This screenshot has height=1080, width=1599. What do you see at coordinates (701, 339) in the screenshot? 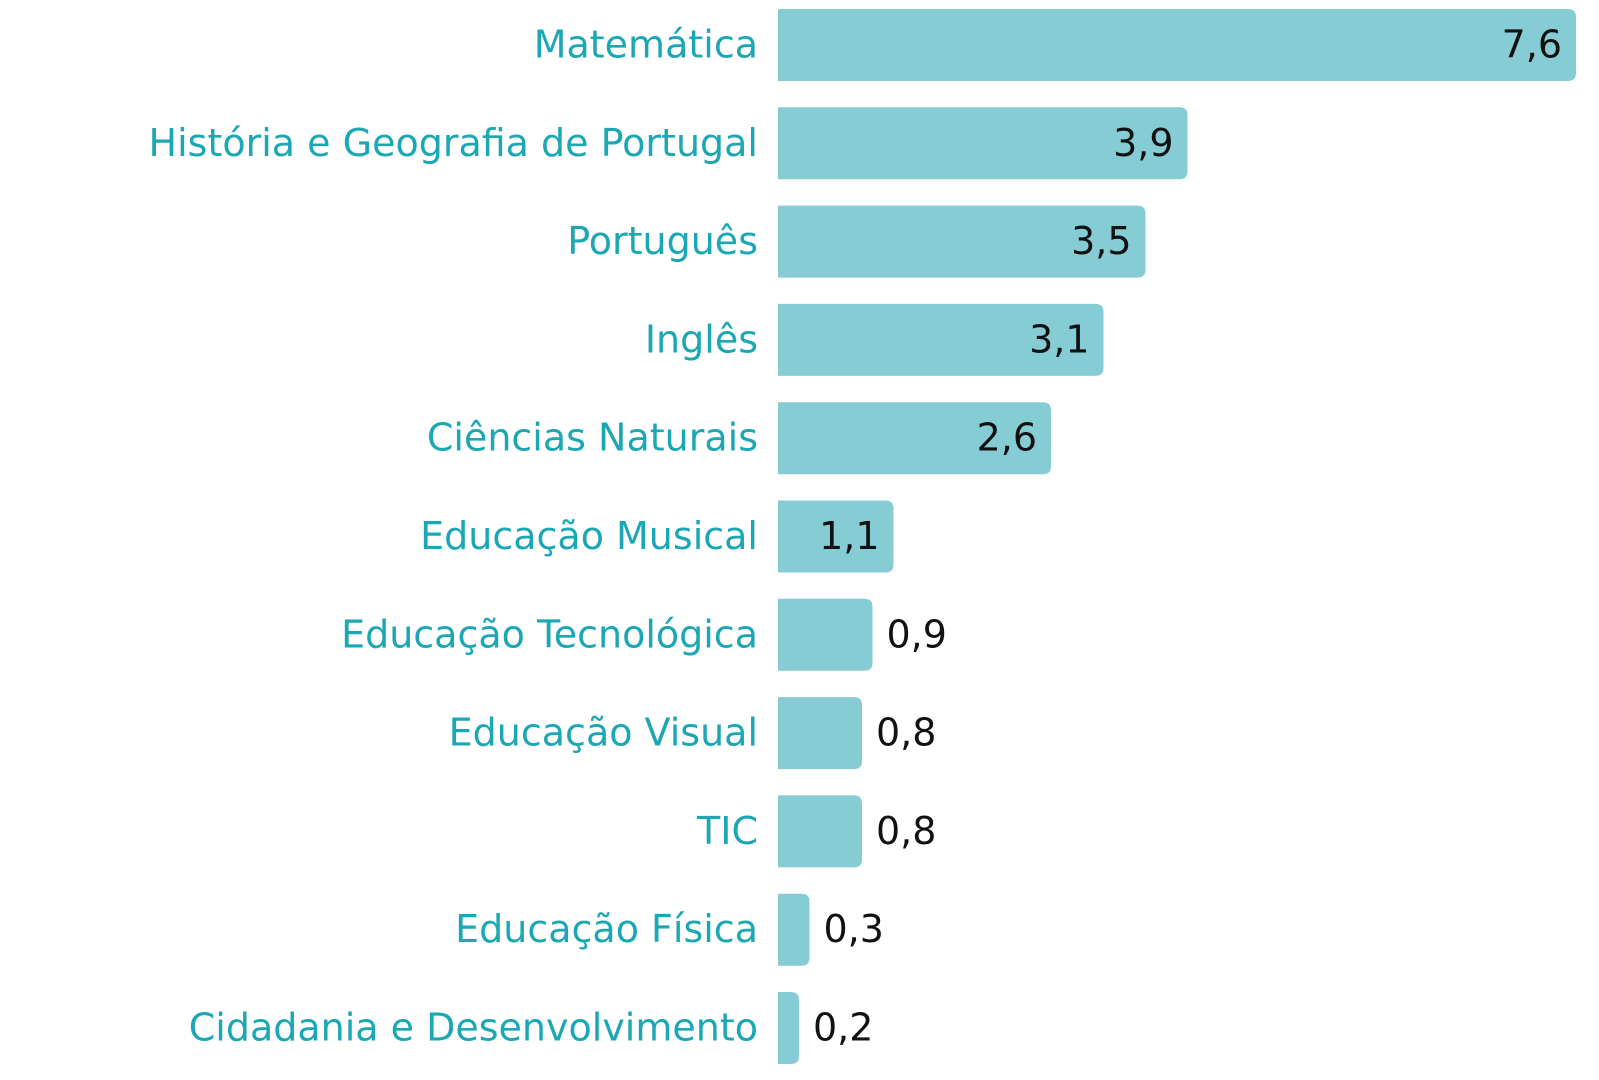
I see `category-label: Inglês` at bounding box center [701, 339].